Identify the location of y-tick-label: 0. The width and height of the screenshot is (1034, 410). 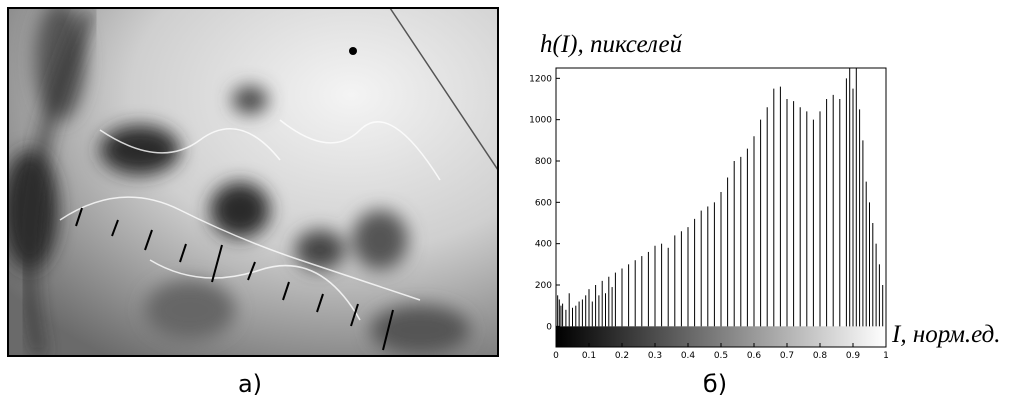
(549, 327).